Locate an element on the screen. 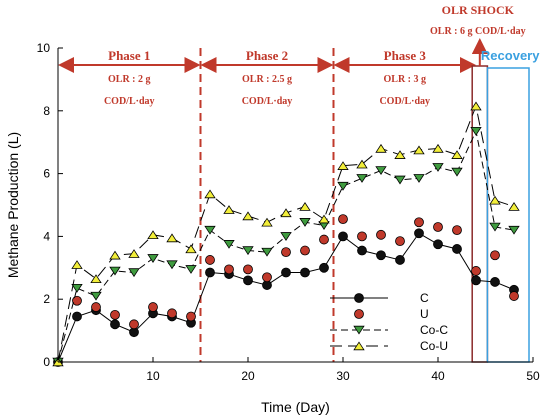 Image resolution: width=550 pixels, height=418 pixels. legend-label: U is located at coordinates (424, 314).